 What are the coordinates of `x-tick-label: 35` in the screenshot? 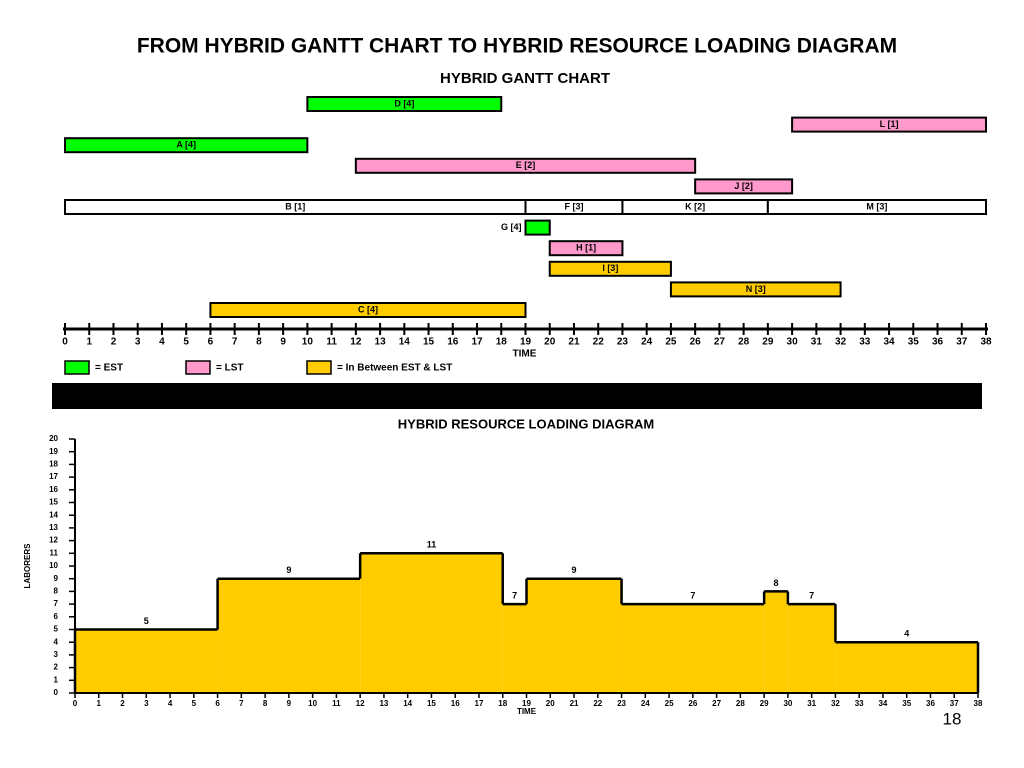 It's located at (906, 703).